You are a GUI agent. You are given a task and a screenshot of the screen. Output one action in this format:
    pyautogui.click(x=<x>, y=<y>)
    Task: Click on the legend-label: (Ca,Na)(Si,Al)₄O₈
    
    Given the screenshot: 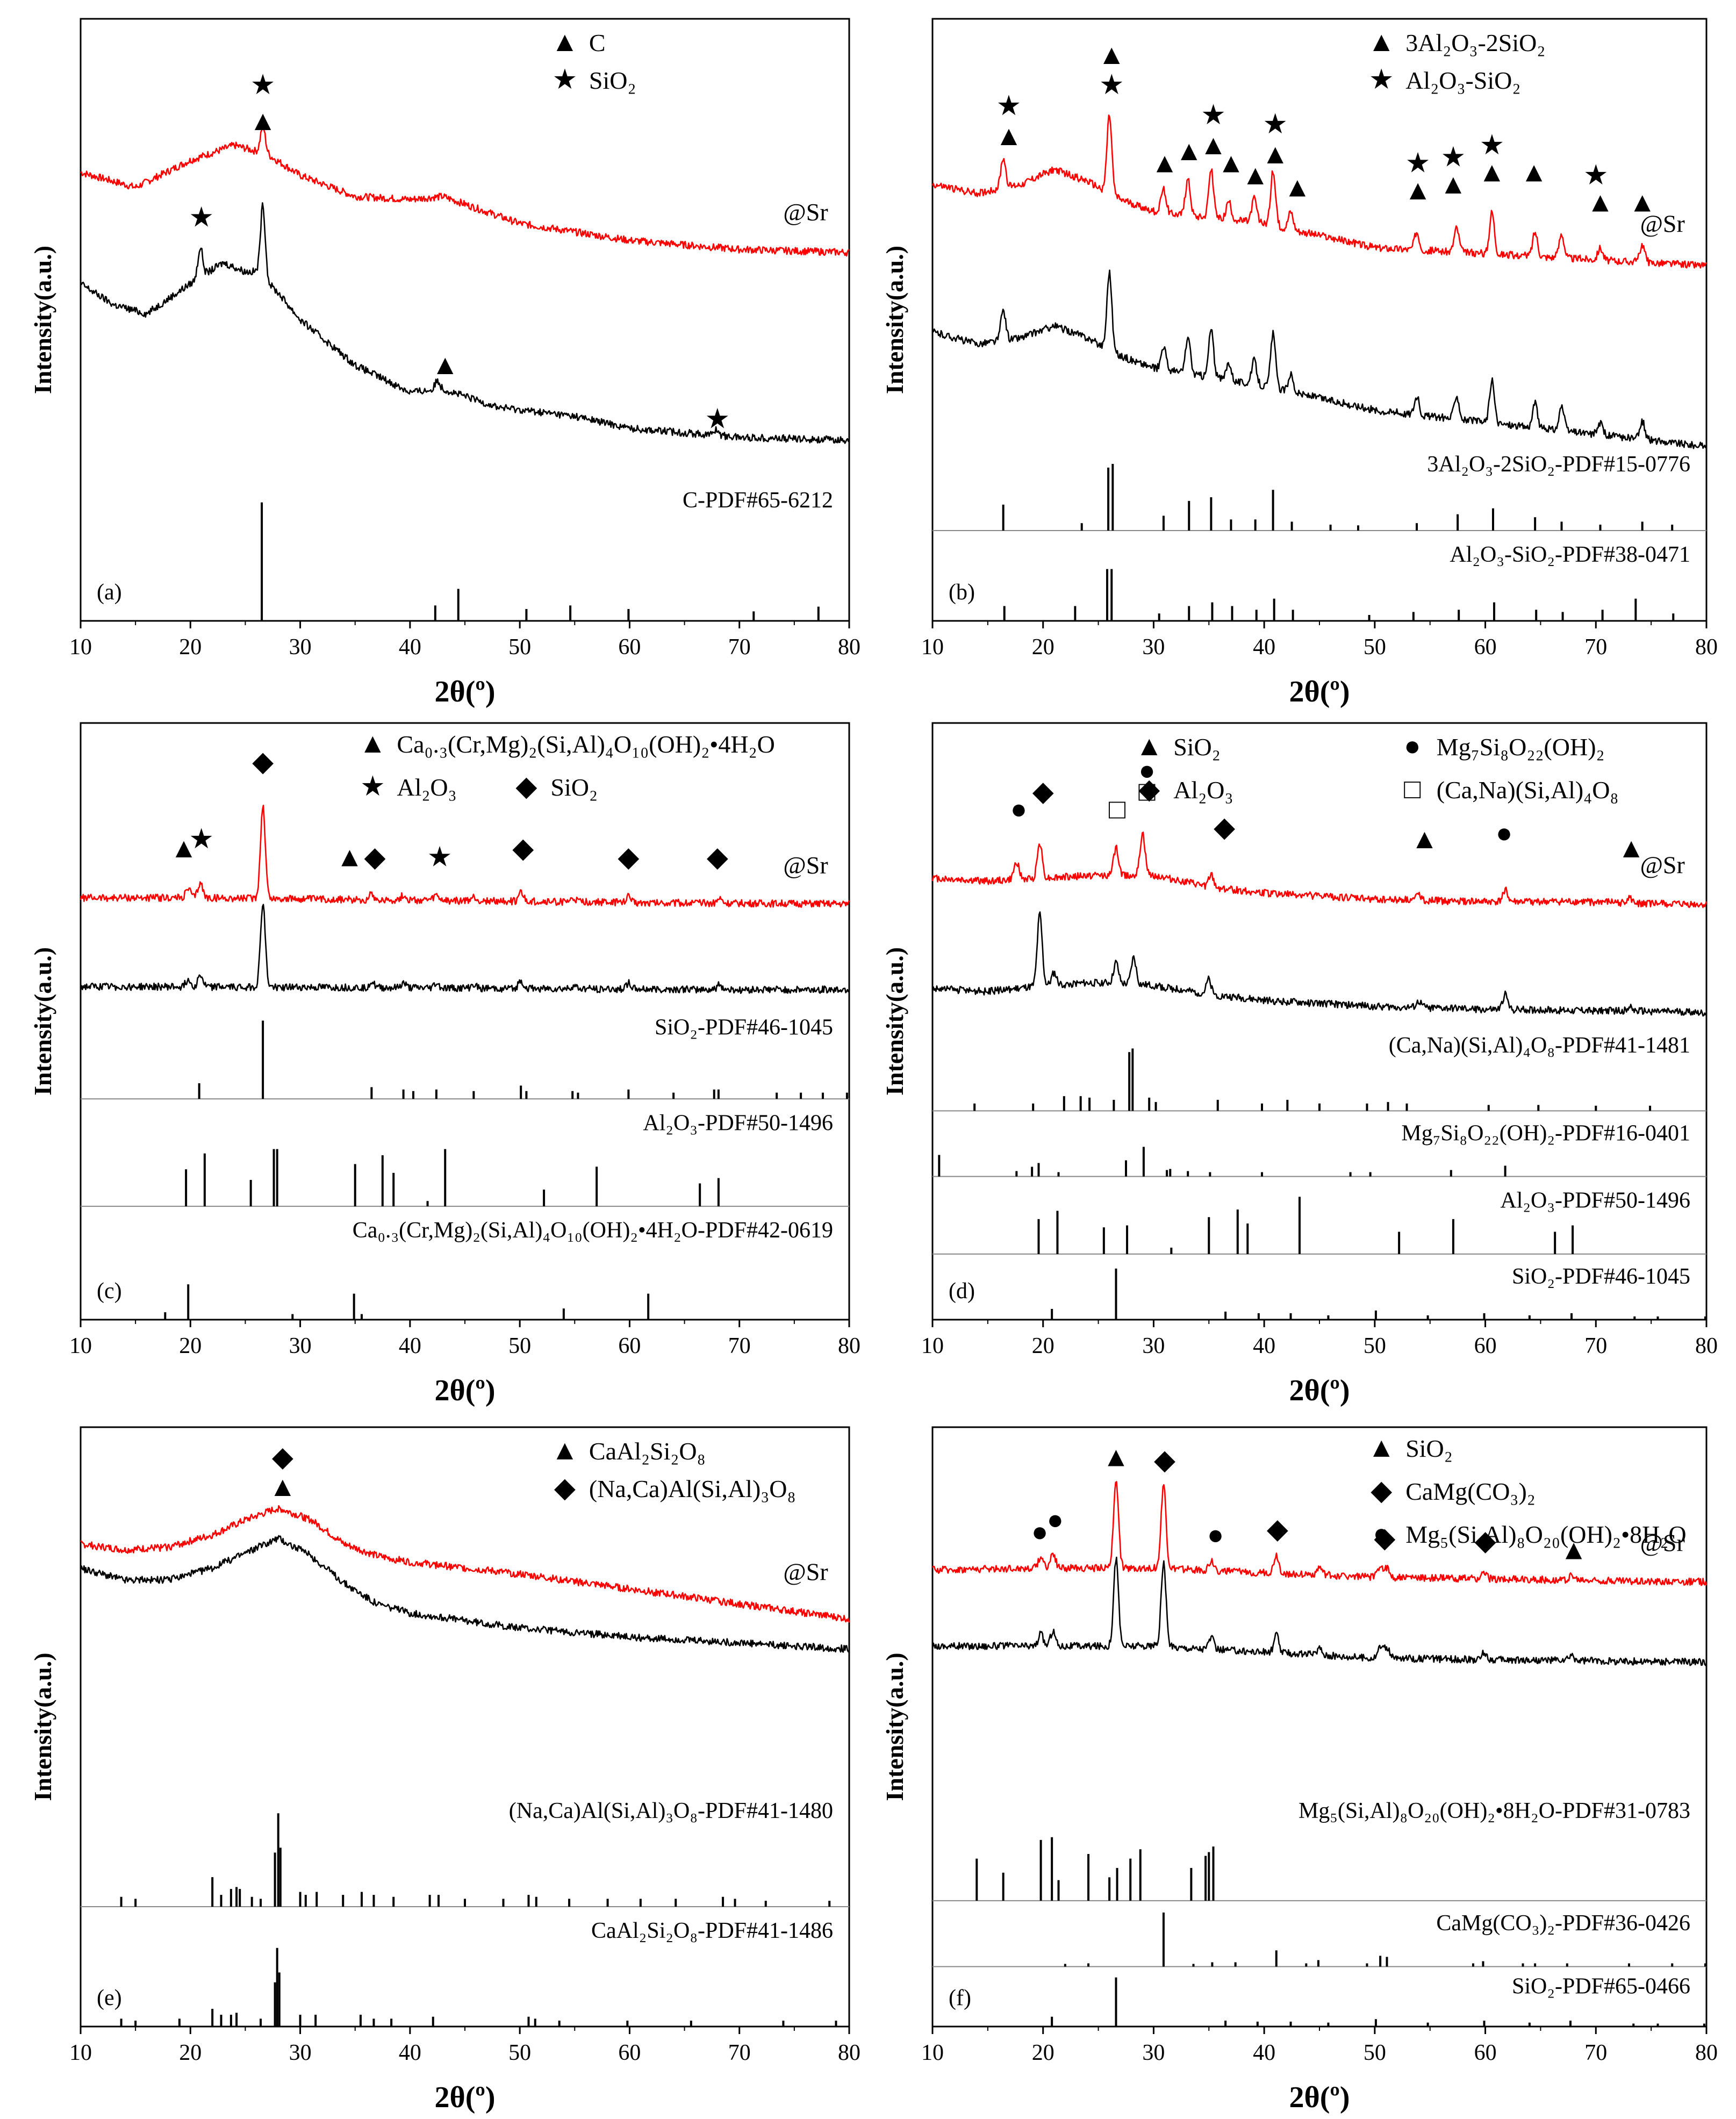 What is the action you would take?
    pyautogui.click(x=1528, y=790)
    